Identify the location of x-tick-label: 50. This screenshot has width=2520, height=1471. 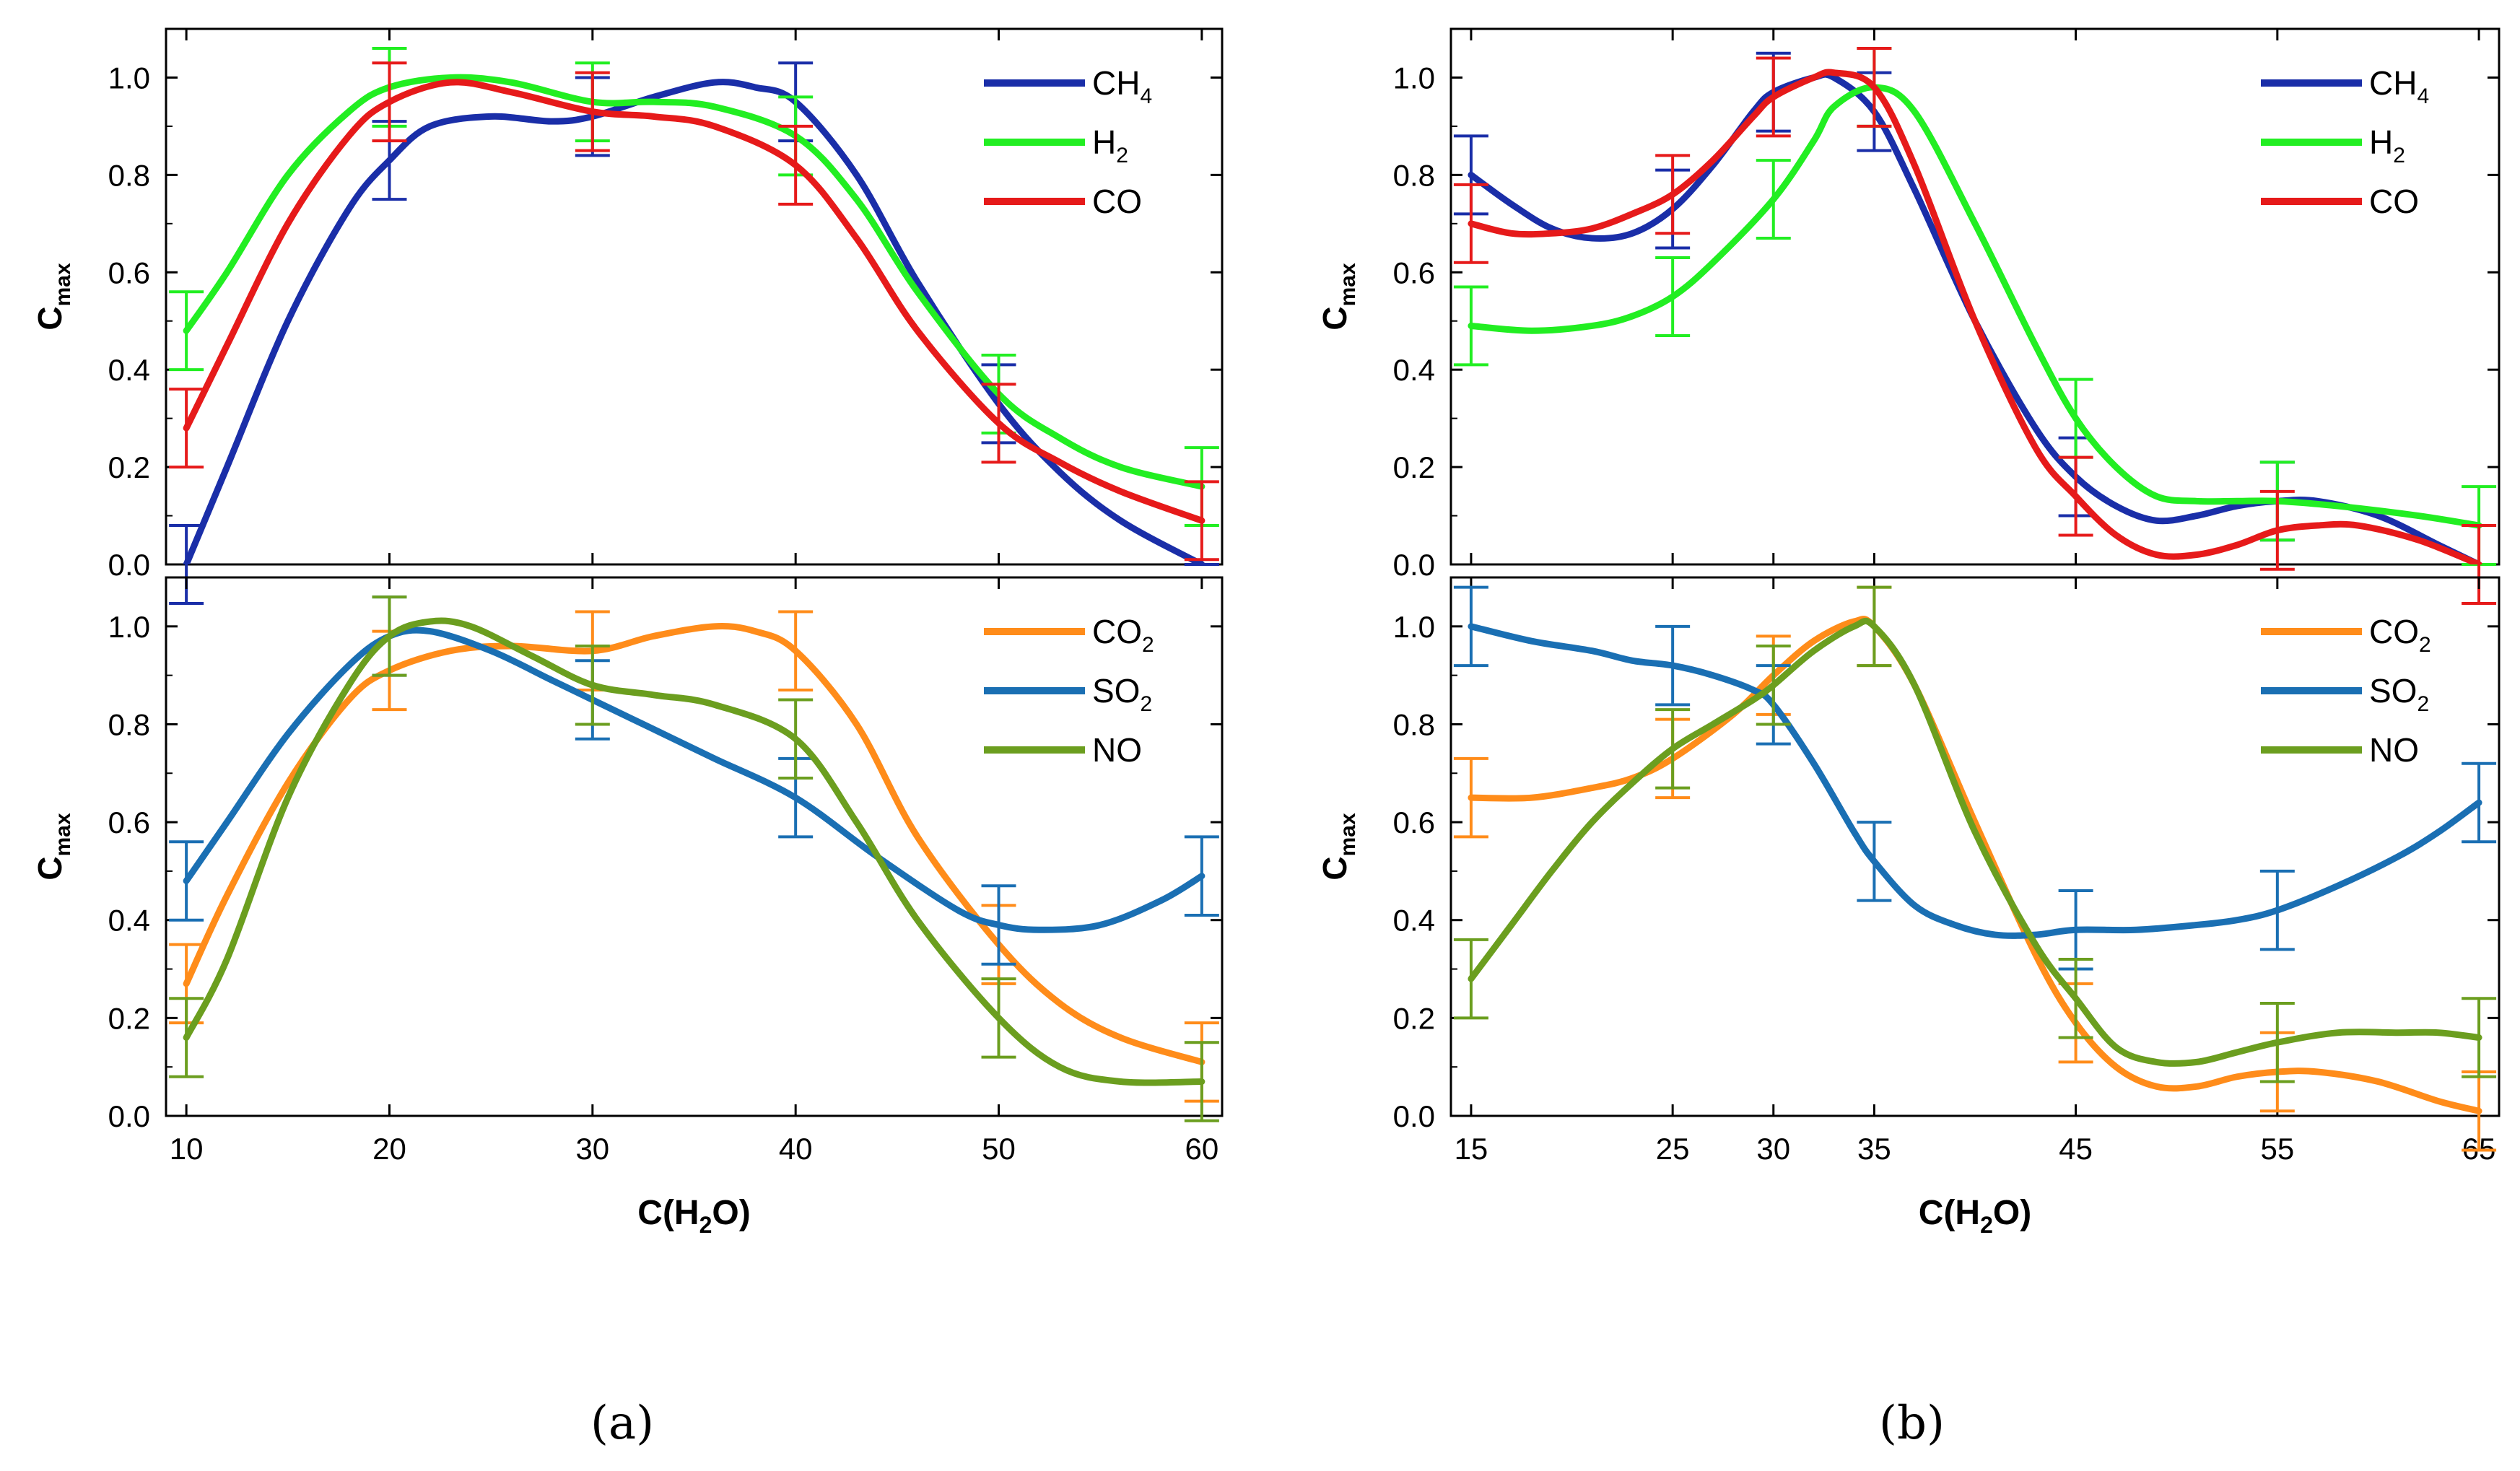
(999, 1149).